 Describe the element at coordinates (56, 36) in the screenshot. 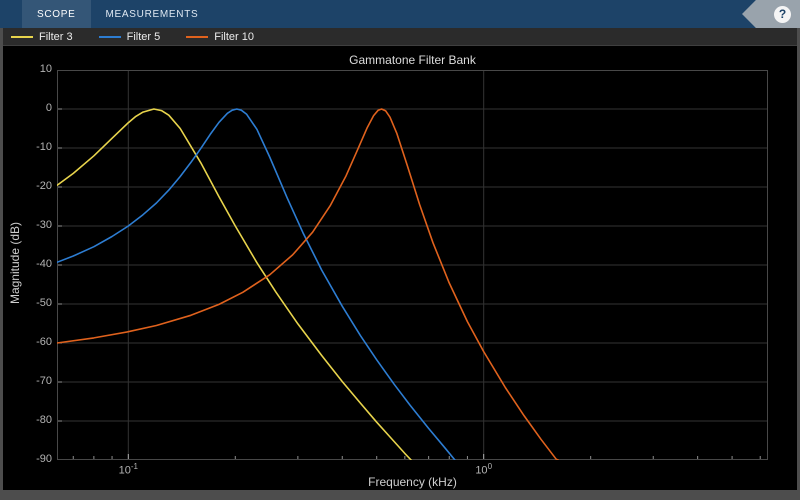

I see `legend-label: Filter 3` at that location.